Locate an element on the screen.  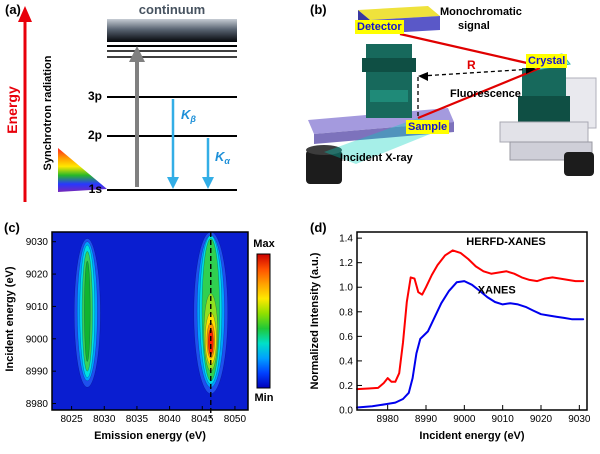
heatmap-frame is located at coordinates (150, 321).